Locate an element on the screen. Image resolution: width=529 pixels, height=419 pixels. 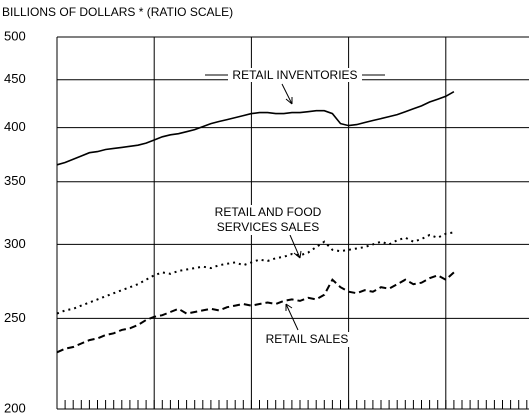
annotation: RETAIL INVENTORIES is located at coordinates (295, 75).